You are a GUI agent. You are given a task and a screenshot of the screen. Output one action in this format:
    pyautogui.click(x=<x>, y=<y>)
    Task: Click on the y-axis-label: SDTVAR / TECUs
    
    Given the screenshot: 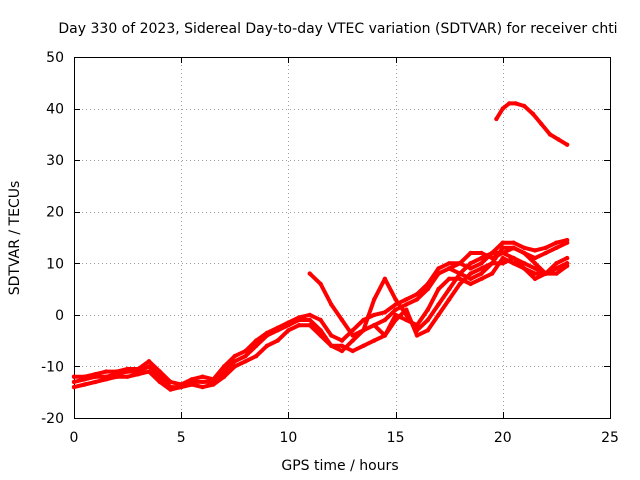 What is the action you would take?
    pyautogui.click(x=15, y=238)
    